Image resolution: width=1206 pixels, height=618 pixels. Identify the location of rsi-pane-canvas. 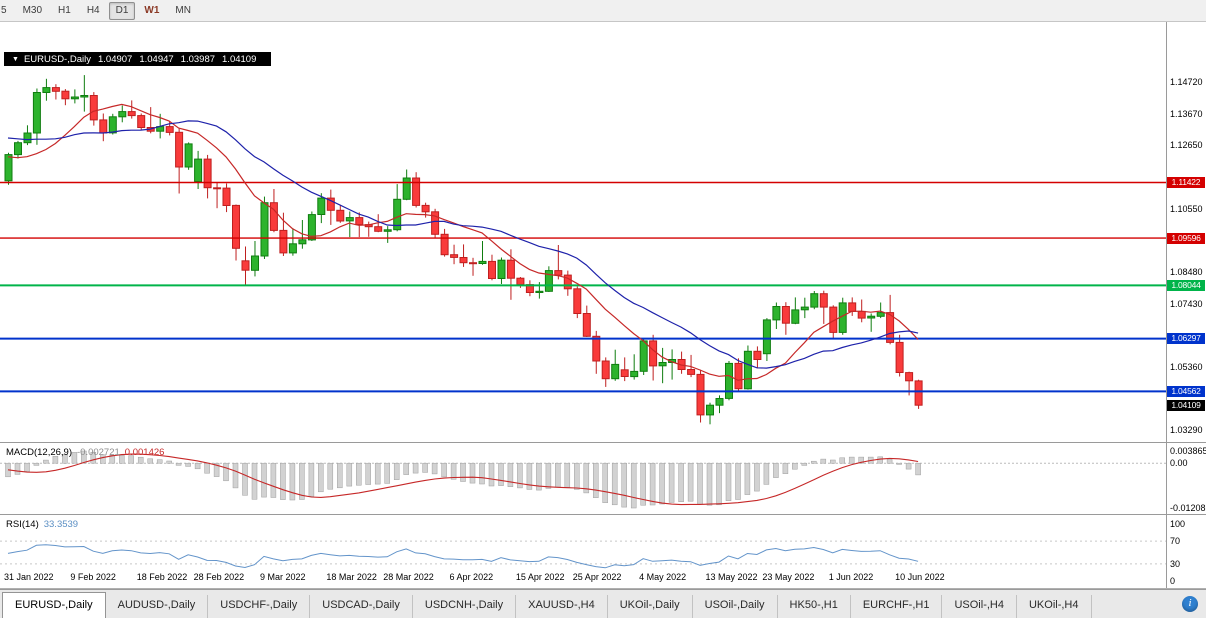
(583, 552).